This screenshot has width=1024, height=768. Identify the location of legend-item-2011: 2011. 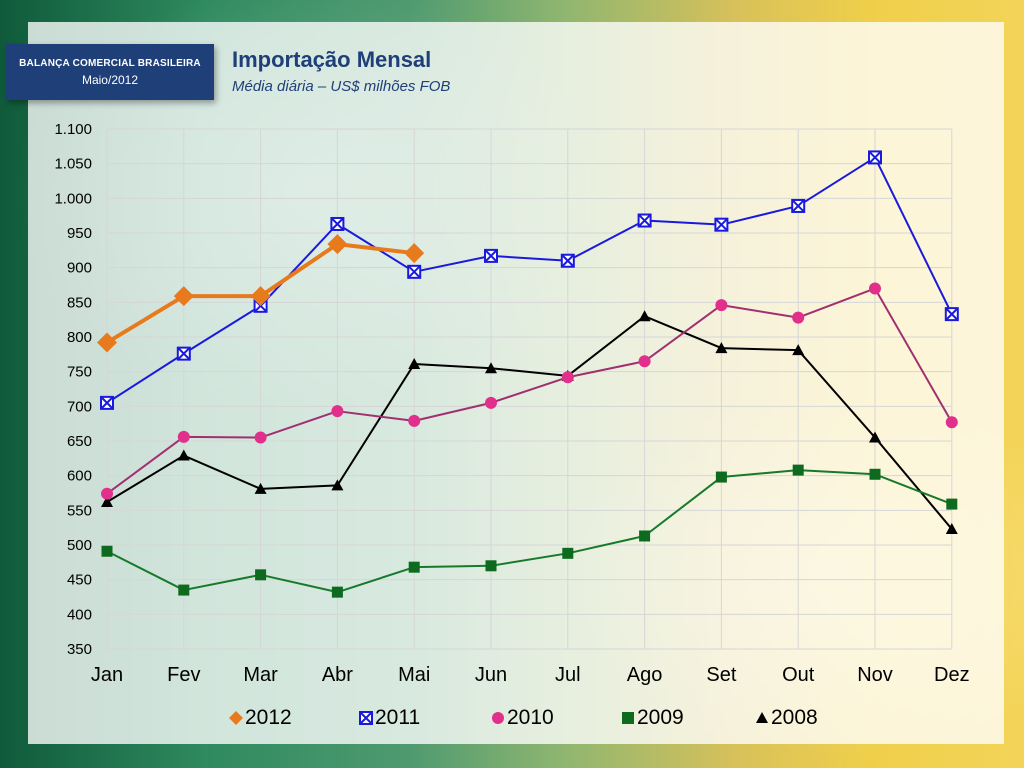
(389, 718).